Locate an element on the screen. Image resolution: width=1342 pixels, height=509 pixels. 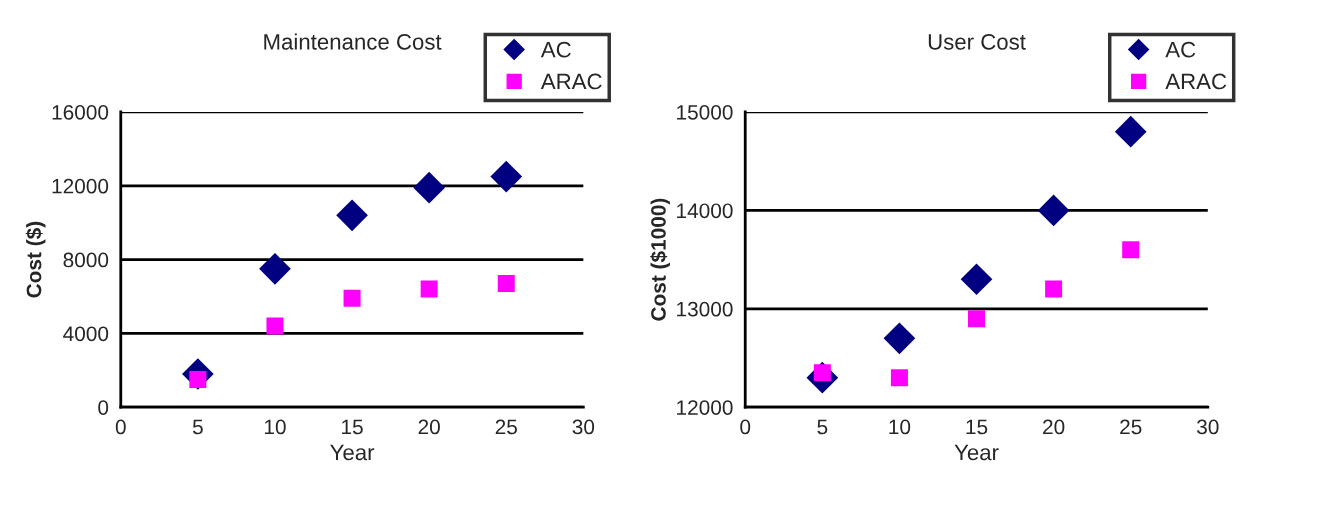
y-tick-label: 4000 is located at coordinates (86, 334).